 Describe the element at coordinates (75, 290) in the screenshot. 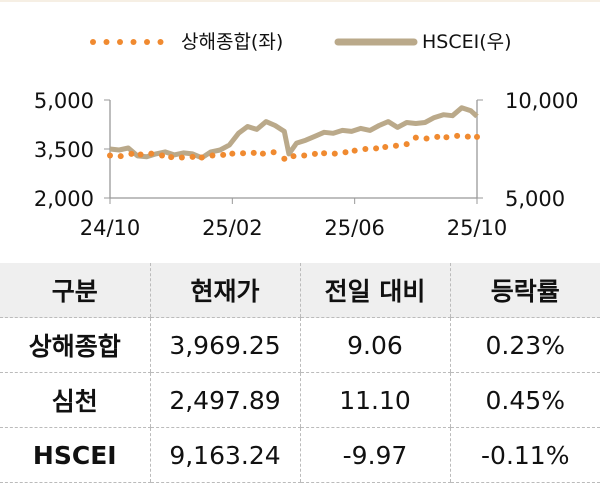

I see `header-category: 구분` at that location.